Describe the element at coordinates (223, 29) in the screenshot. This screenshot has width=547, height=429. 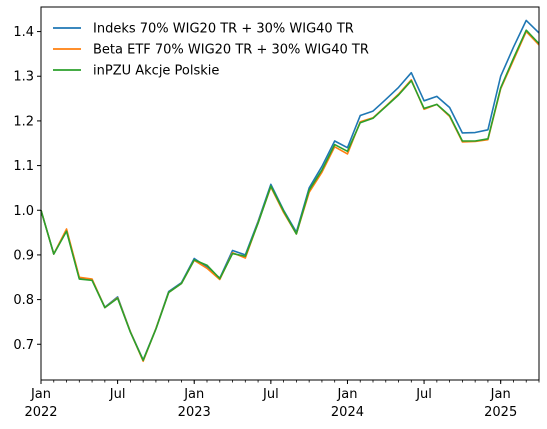
I see `legend-label-1: Indeks 70% WIG20 TR + 30% WIG40 TR` at that location.